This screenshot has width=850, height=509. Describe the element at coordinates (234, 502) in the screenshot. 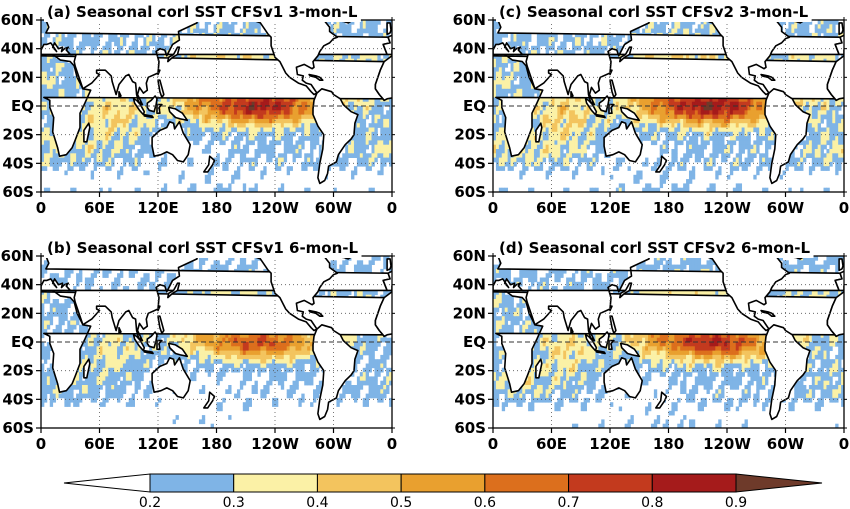

I see `colorbar-label: 0.3` at that location.